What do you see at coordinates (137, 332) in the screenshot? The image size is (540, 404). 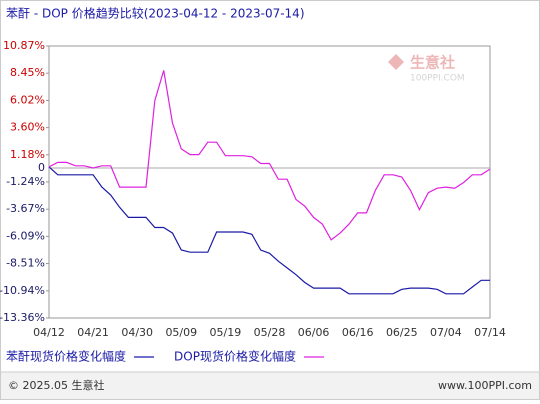 I see `x-tick-label: 04/30` at bounding box center [137, 332].